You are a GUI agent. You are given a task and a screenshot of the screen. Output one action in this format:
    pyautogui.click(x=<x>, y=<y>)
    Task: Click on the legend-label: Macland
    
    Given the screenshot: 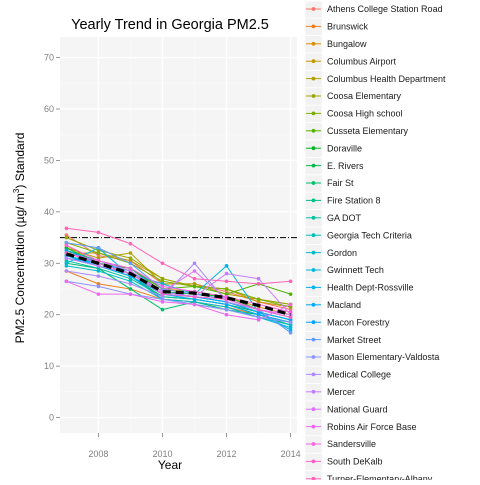 What is the action you would take?
    pyautogui.click(x=344, y=305)
    